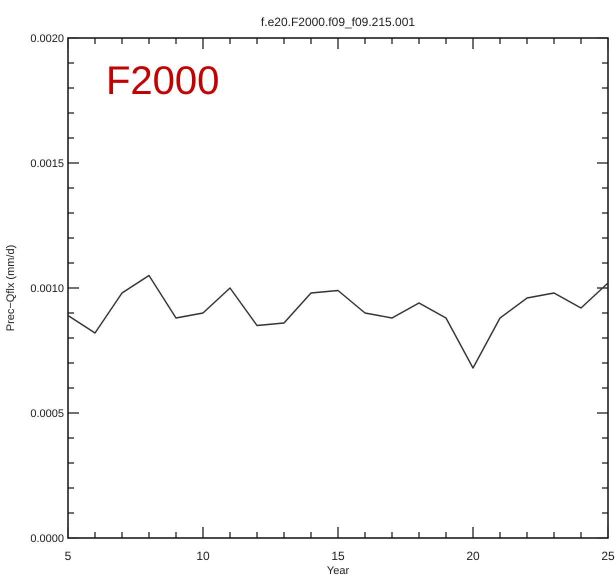 Image resolution: width=615 pixels, height=575 pixels. I want to click on x-tick-label: 5, so click(68, 556).